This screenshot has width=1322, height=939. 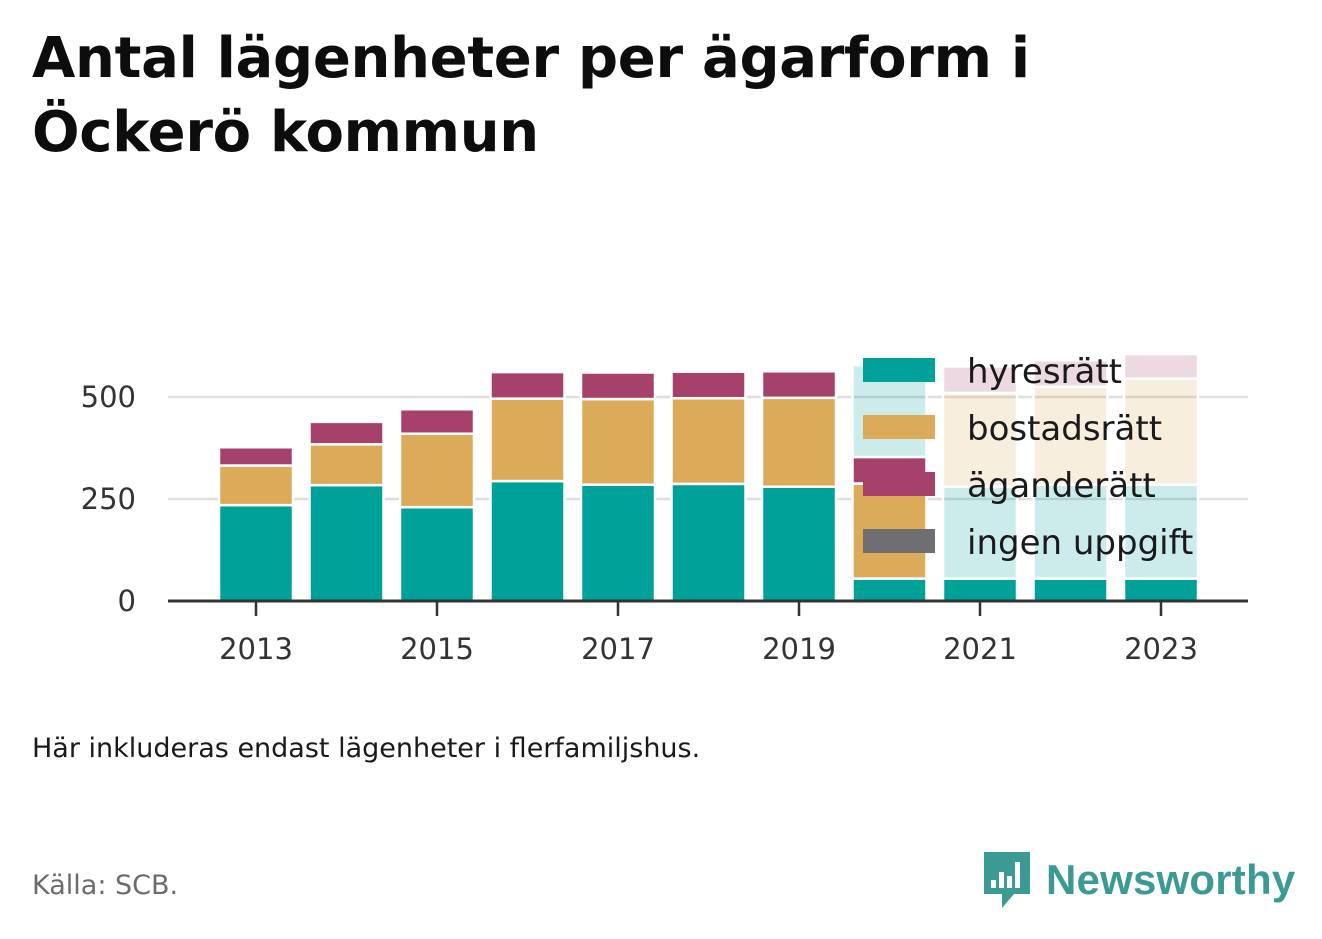 What do you see at coordinates (889, 590) in the screenshot?
I see `bar-segment-2020-hyresrätt` at bounding box center [889, 590].